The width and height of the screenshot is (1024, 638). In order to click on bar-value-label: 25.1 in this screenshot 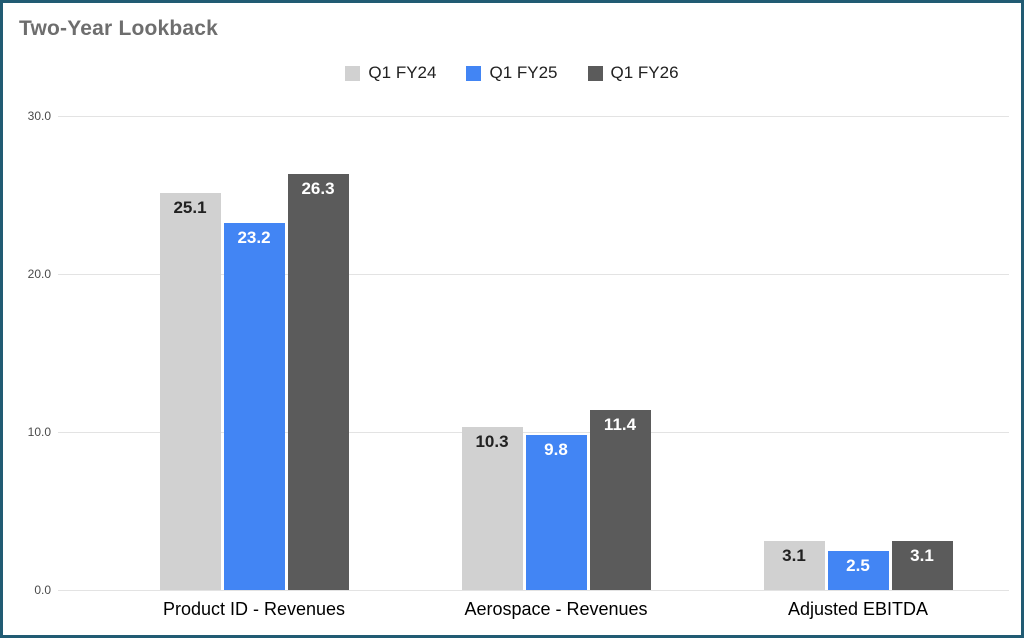, I will do `click(190, 208)`.